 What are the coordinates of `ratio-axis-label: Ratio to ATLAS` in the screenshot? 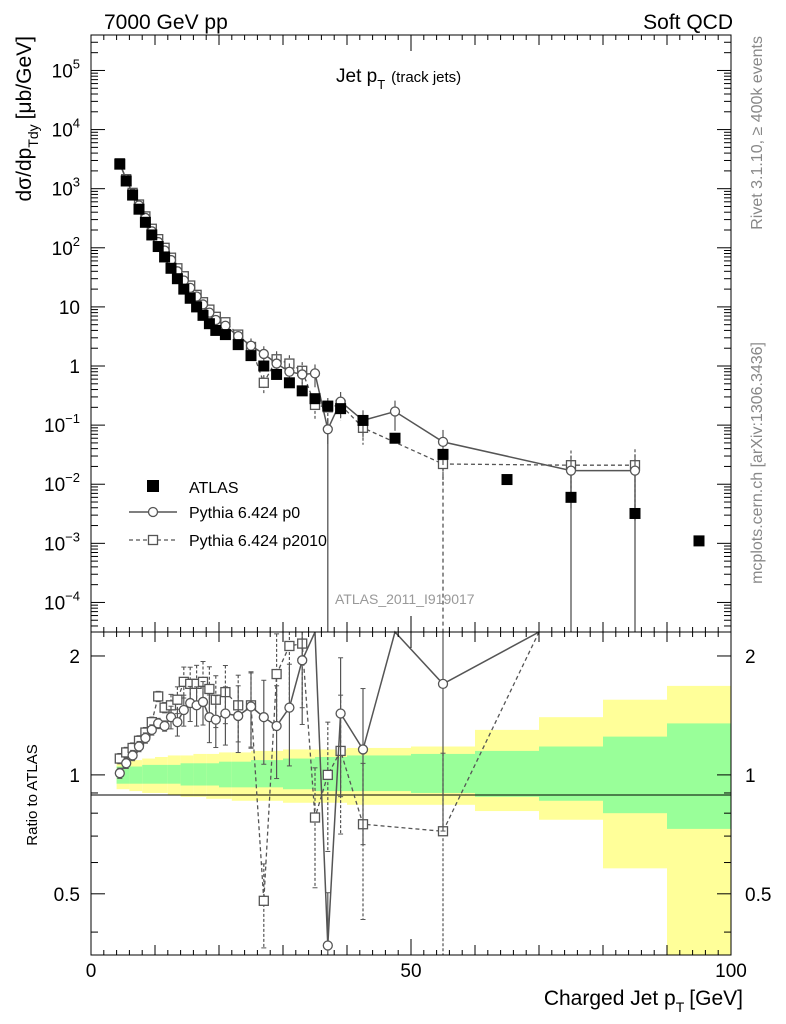 It's located at (32, 794).